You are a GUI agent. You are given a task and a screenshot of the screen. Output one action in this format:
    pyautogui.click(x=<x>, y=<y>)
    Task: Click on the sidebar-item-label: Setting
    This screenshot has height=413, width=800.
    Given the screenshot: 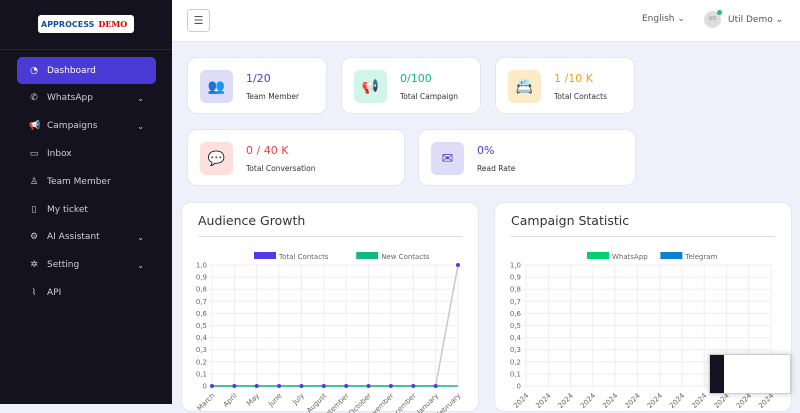 What is the action you would take?
    pyautogui.click(x=63, y=265)
    